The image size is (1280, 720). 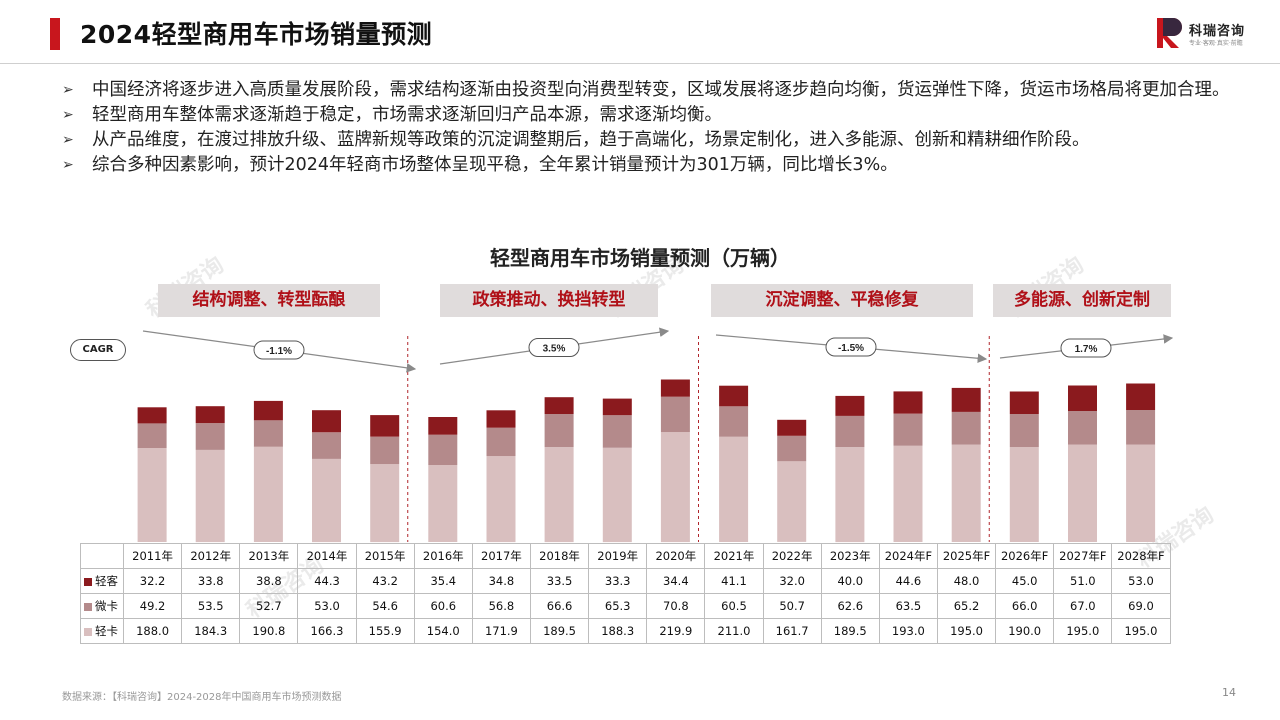 I want to click on phase-label: 多能源、创新定制, so click(x=1082, y=300).